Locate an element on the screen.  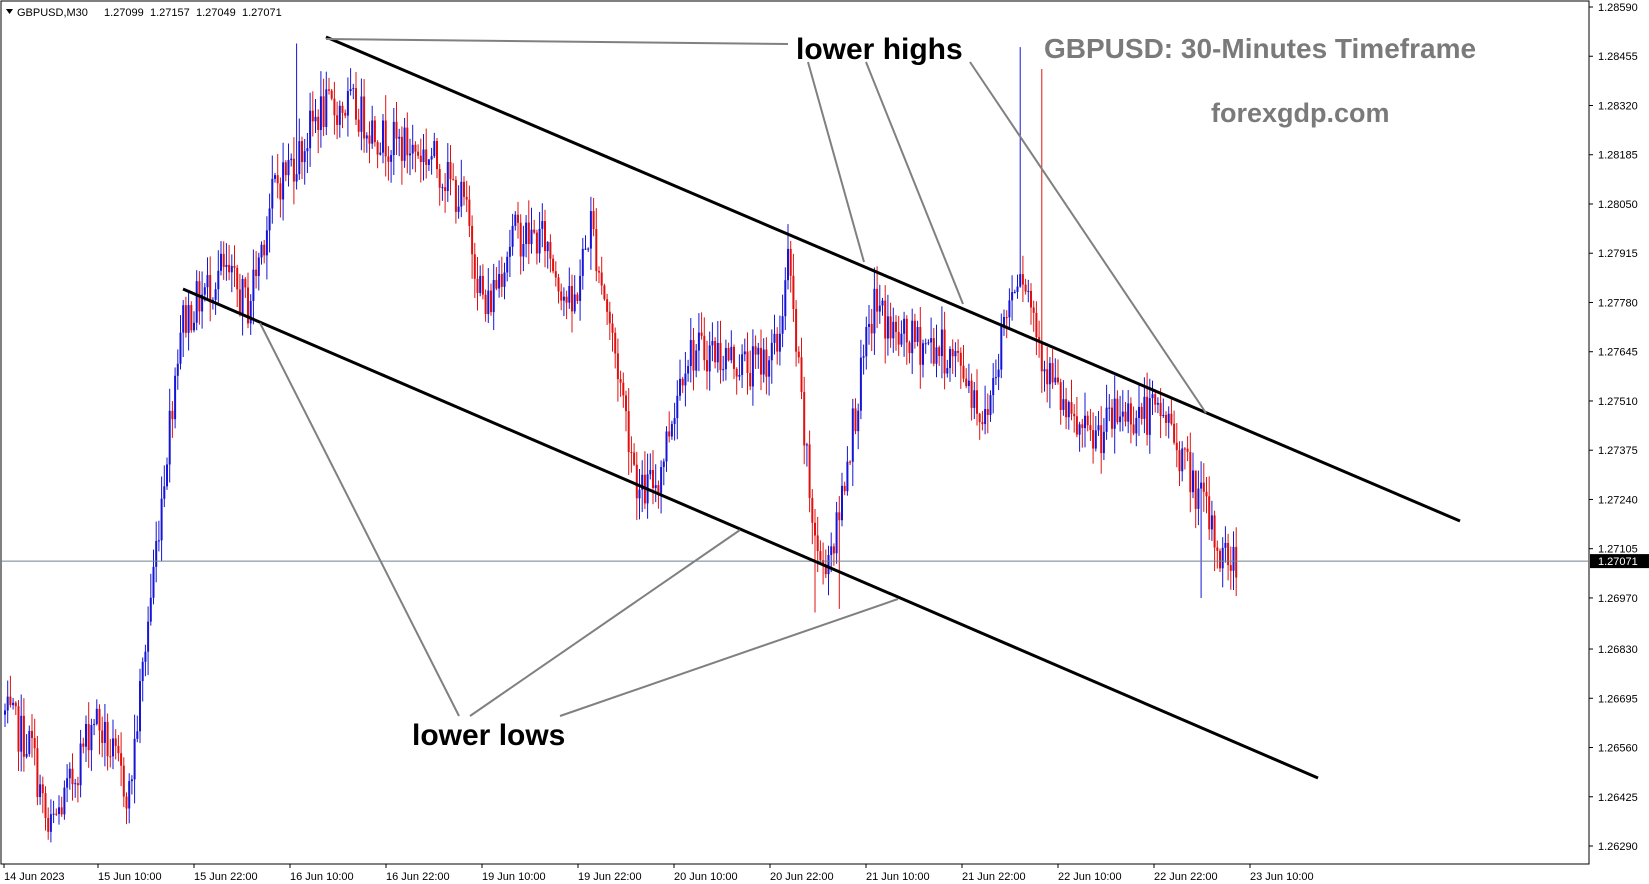
dropdown-triangle-icon is located at coordinates (9, 11).